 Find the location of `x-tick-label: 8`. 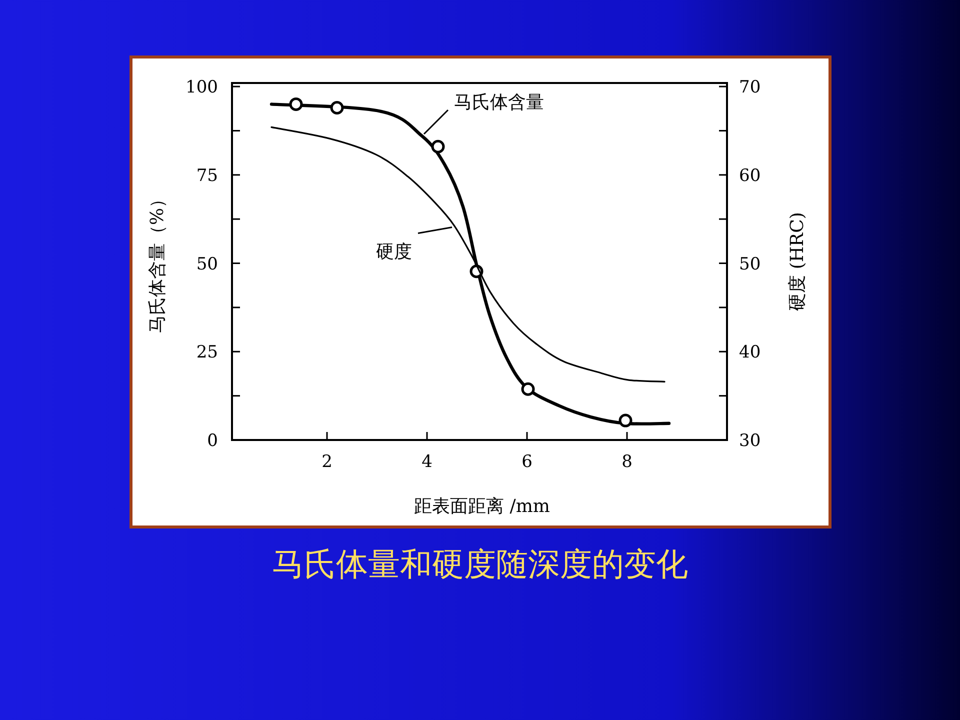

x-tick-label: 8 is located at coordinates (627, 462).